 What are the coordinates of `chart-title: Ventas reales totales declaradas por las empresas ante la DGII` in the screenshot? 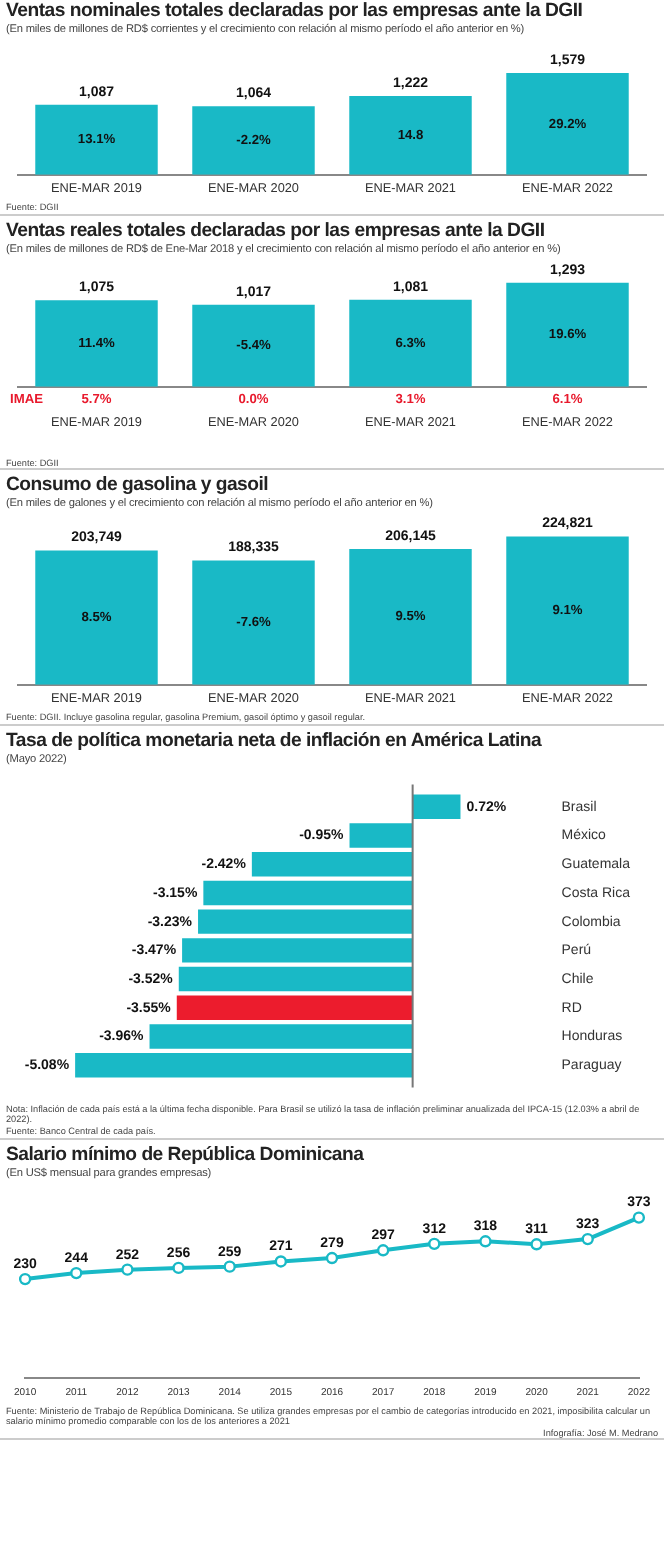 It's located at (276, 231).